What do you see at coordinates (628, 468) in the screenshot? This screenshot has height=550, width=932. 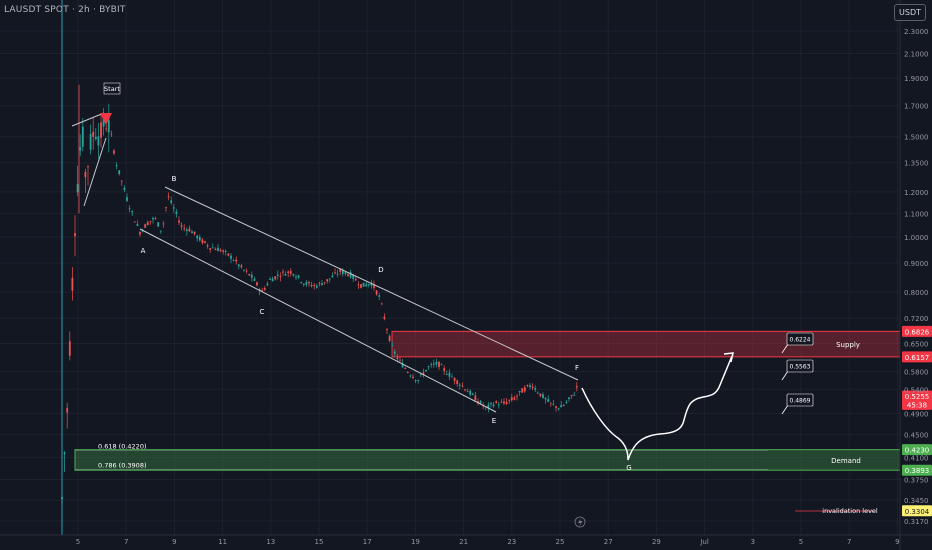 I see `wave-label-g: G` at bounding box center [628, 468].